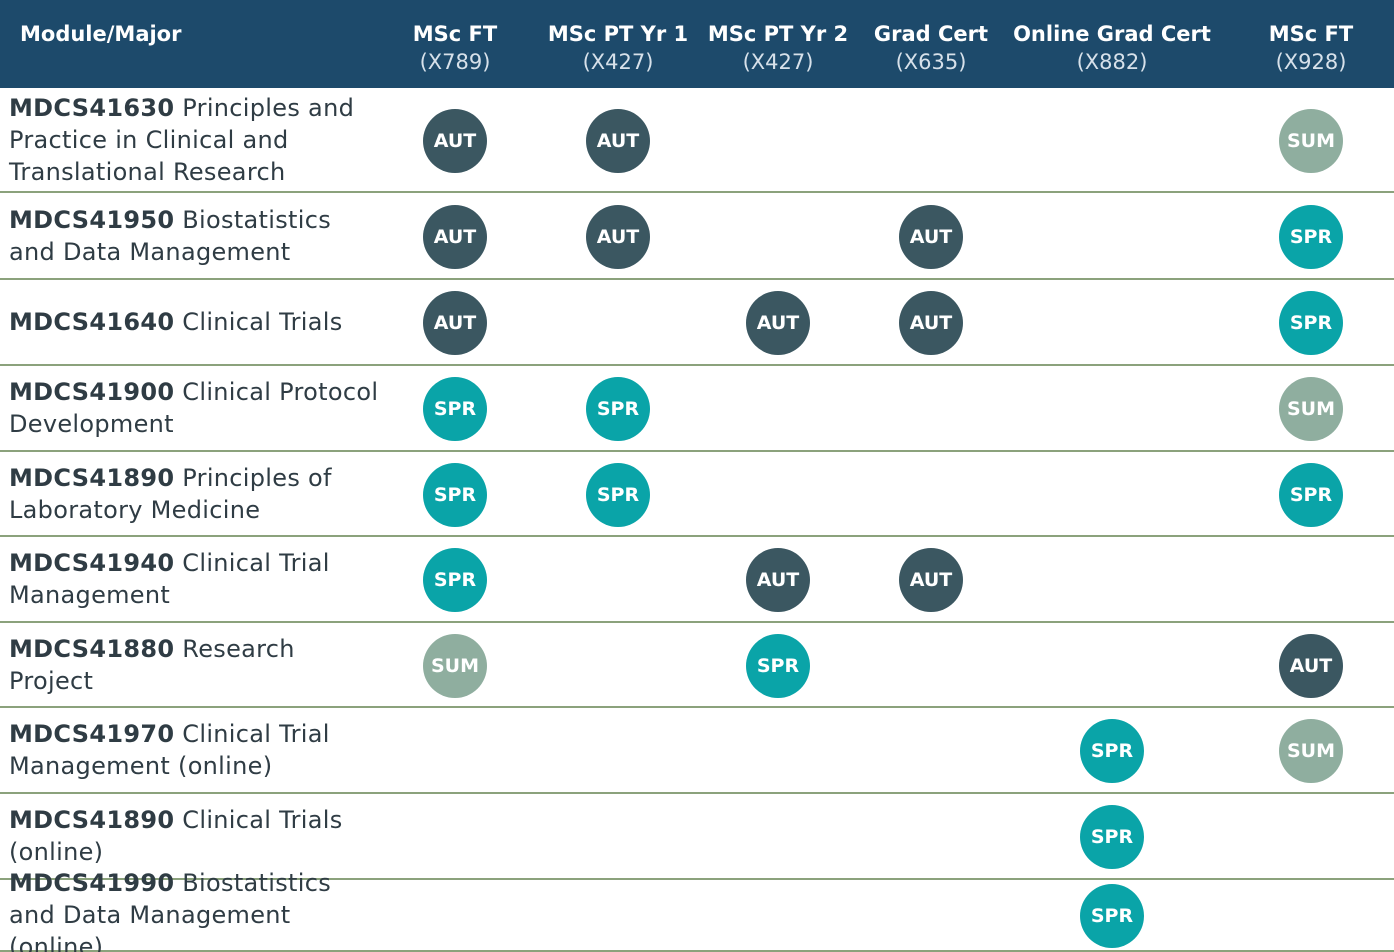 This screenshot has width=1394, height=952. I want to click on module-cell: MDCS41880 Research Project, so click(194, 664).